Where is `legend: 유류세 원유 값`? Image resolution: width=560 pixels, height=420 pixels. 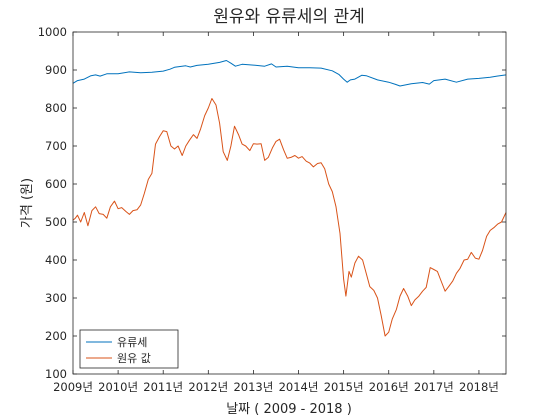 legend: 유류세 원유 값 is located at coordinates (129, 349).